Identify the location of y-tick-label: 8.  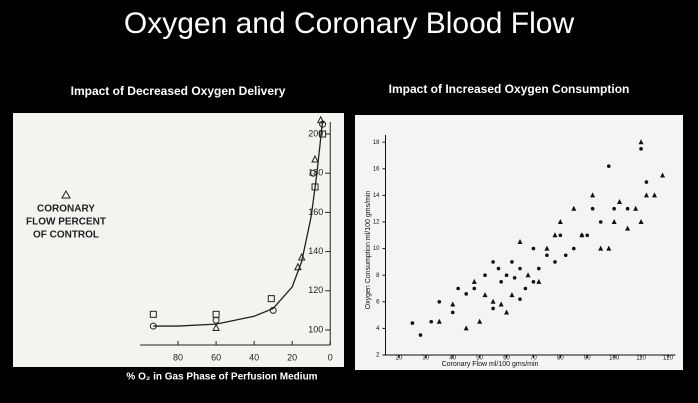
(378, 276).